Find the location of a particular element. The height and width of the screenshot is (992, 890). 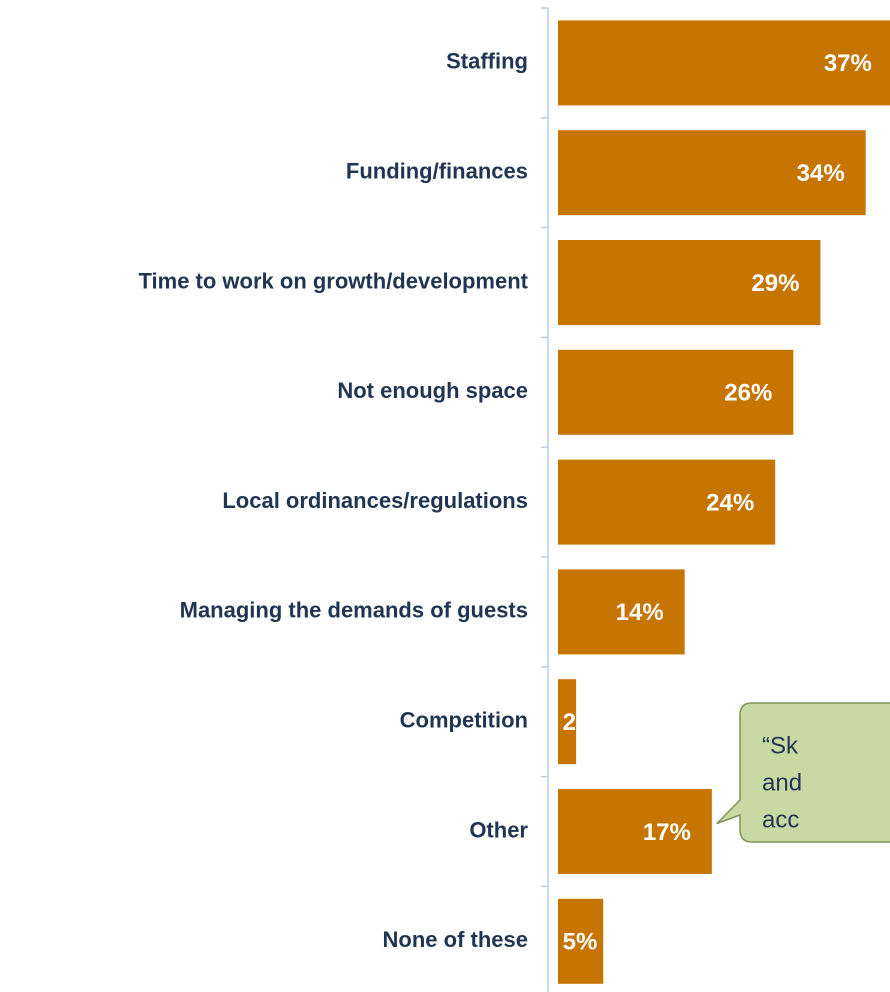

callout is located at coordinates (803, 772).